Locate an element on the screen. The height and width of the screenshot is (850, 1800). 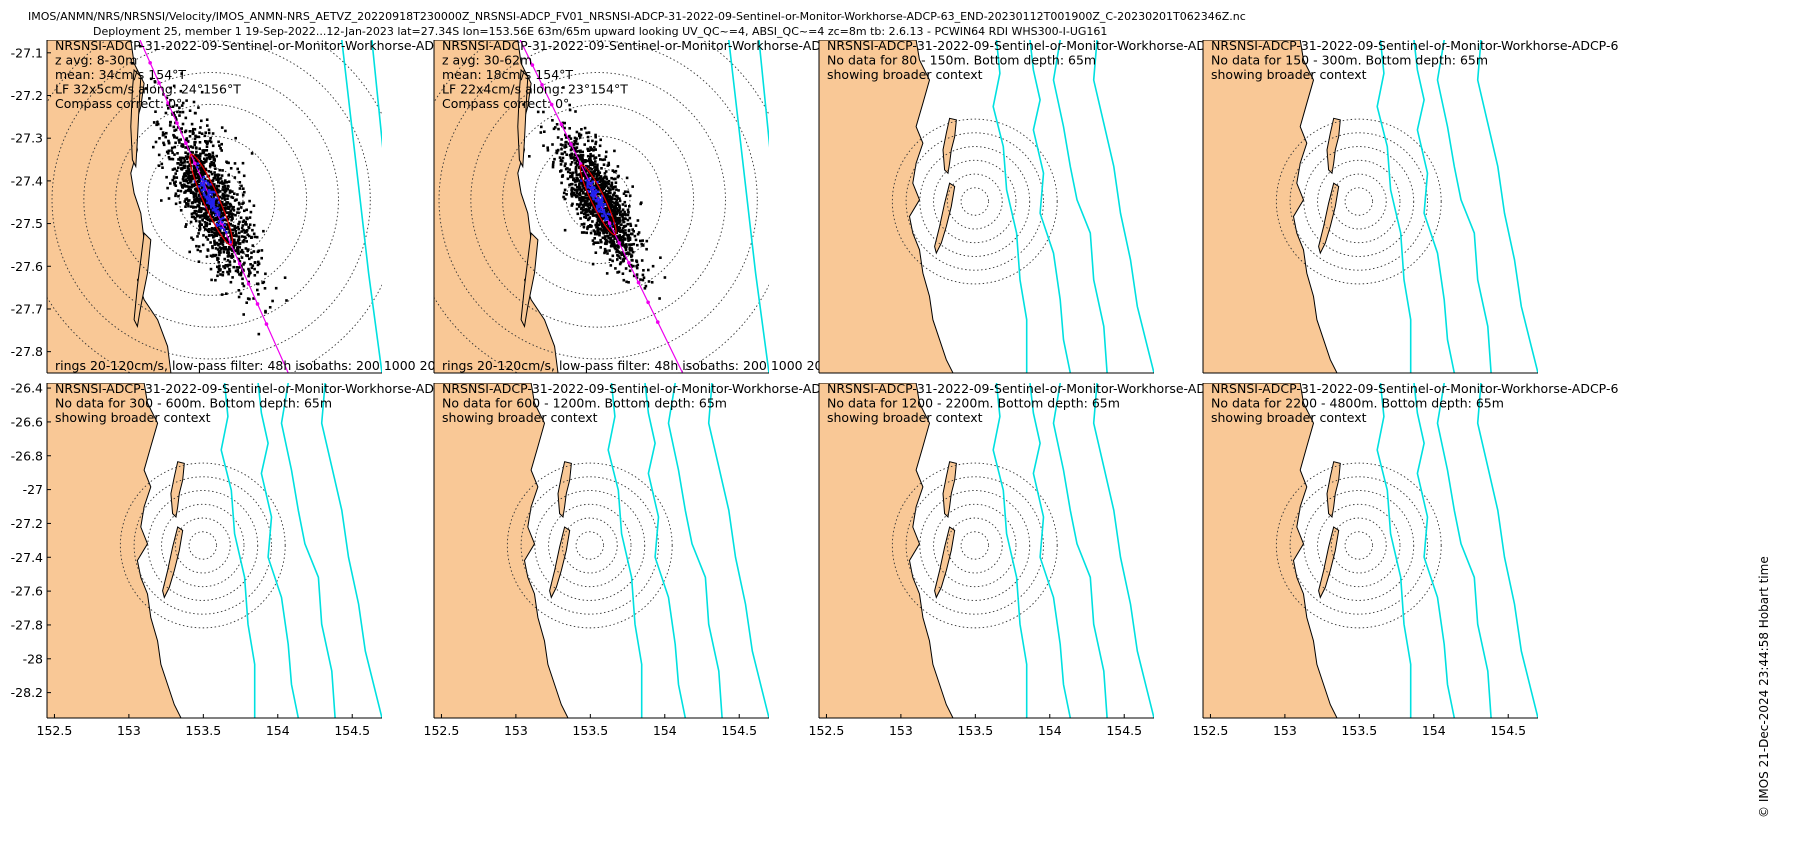
mainland is located at coordinates (501, 550).